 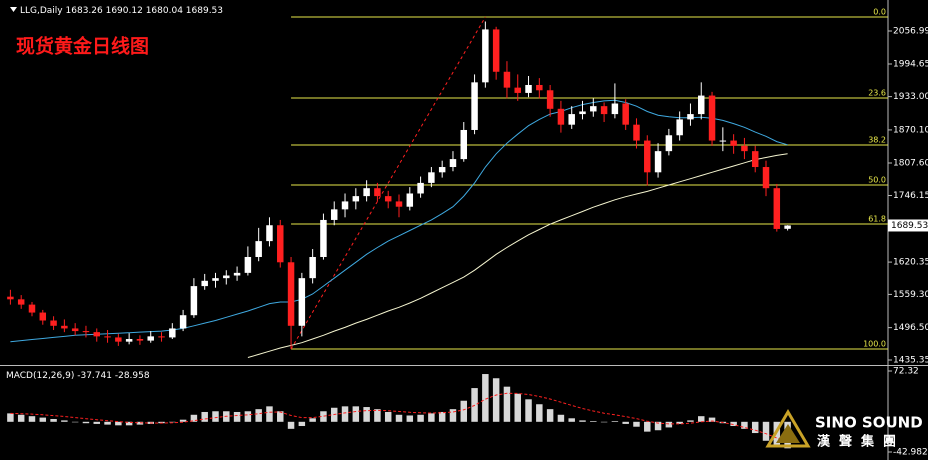 I want to click on logo-triangle, so click(x=788, y=428).